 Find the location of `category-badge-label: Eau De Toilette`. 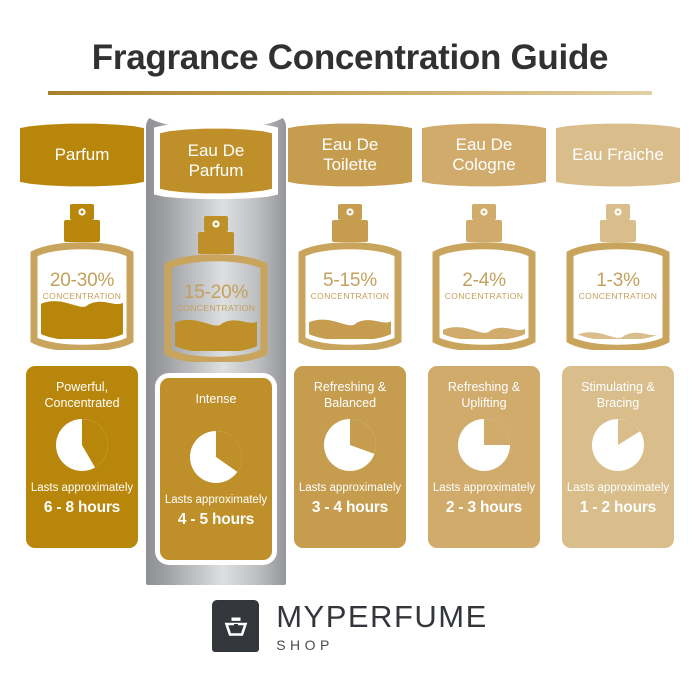

category-badge-label: Eau De Toilette is located at coordinates (350, 154).